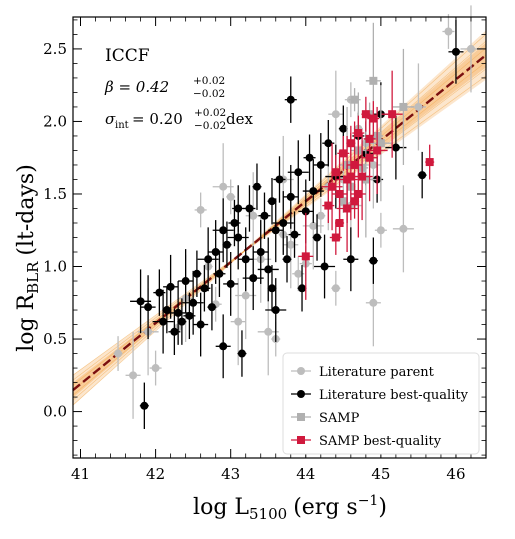  What do you see at coordinates (339, 418) in the screenshot?
I see `legend-label: SAMP` at bounding box center [339, 418].